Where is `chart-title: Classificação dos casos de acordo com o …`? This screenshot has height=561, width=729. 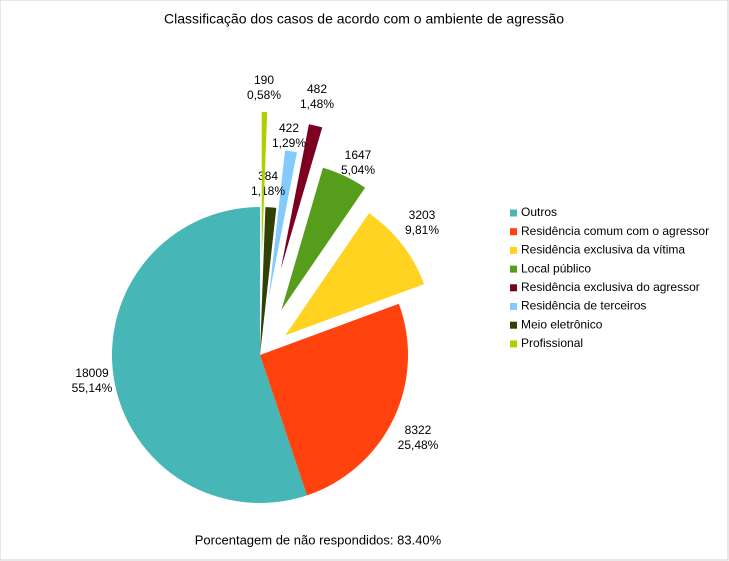 chart-title: Classificação dos casos de acordo com o … is located at coordinates (364, 19).